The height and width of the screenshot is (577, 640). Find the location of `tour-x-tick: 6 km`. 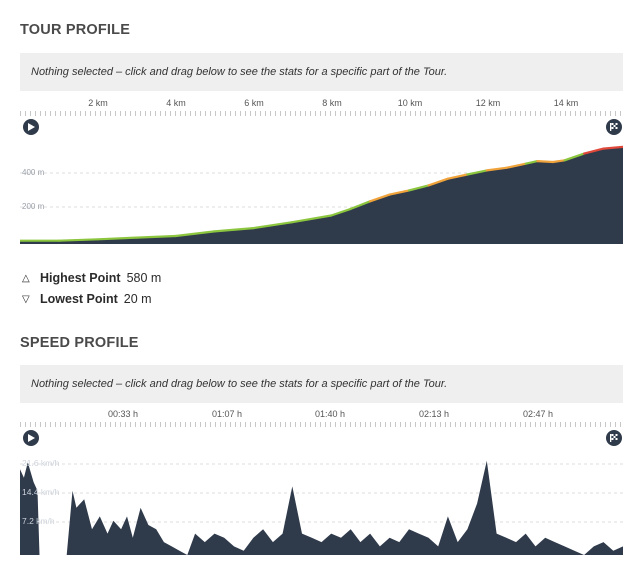

tour-x-tick: 6 km is located at coordinates (254, 103).